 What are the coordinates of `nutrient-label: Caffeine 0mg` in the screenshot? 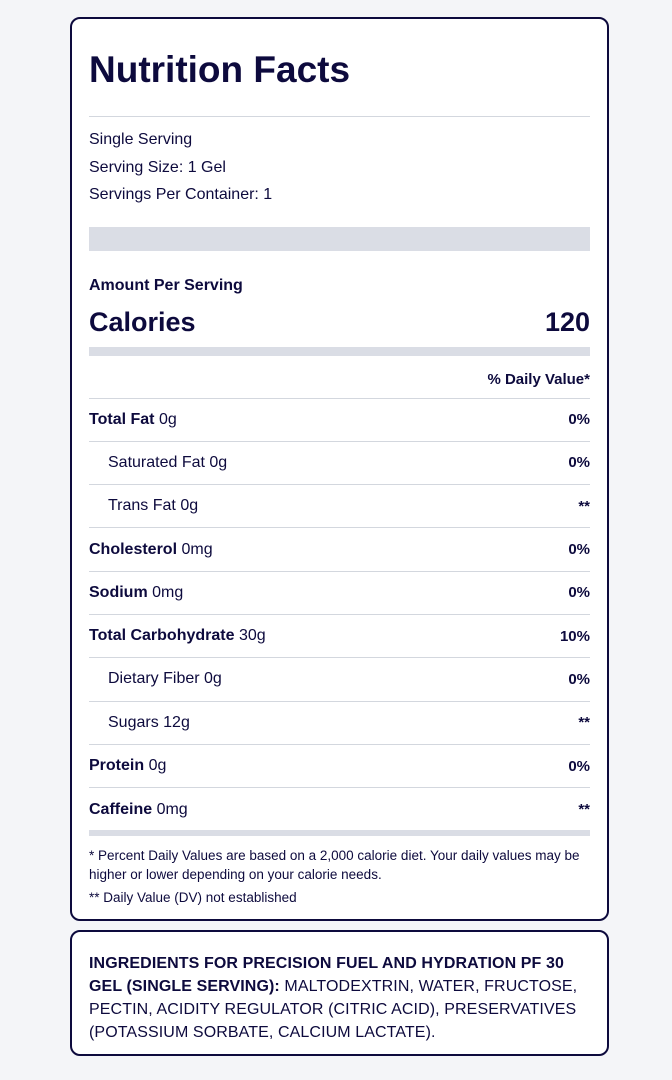 It's located at (138, 810).